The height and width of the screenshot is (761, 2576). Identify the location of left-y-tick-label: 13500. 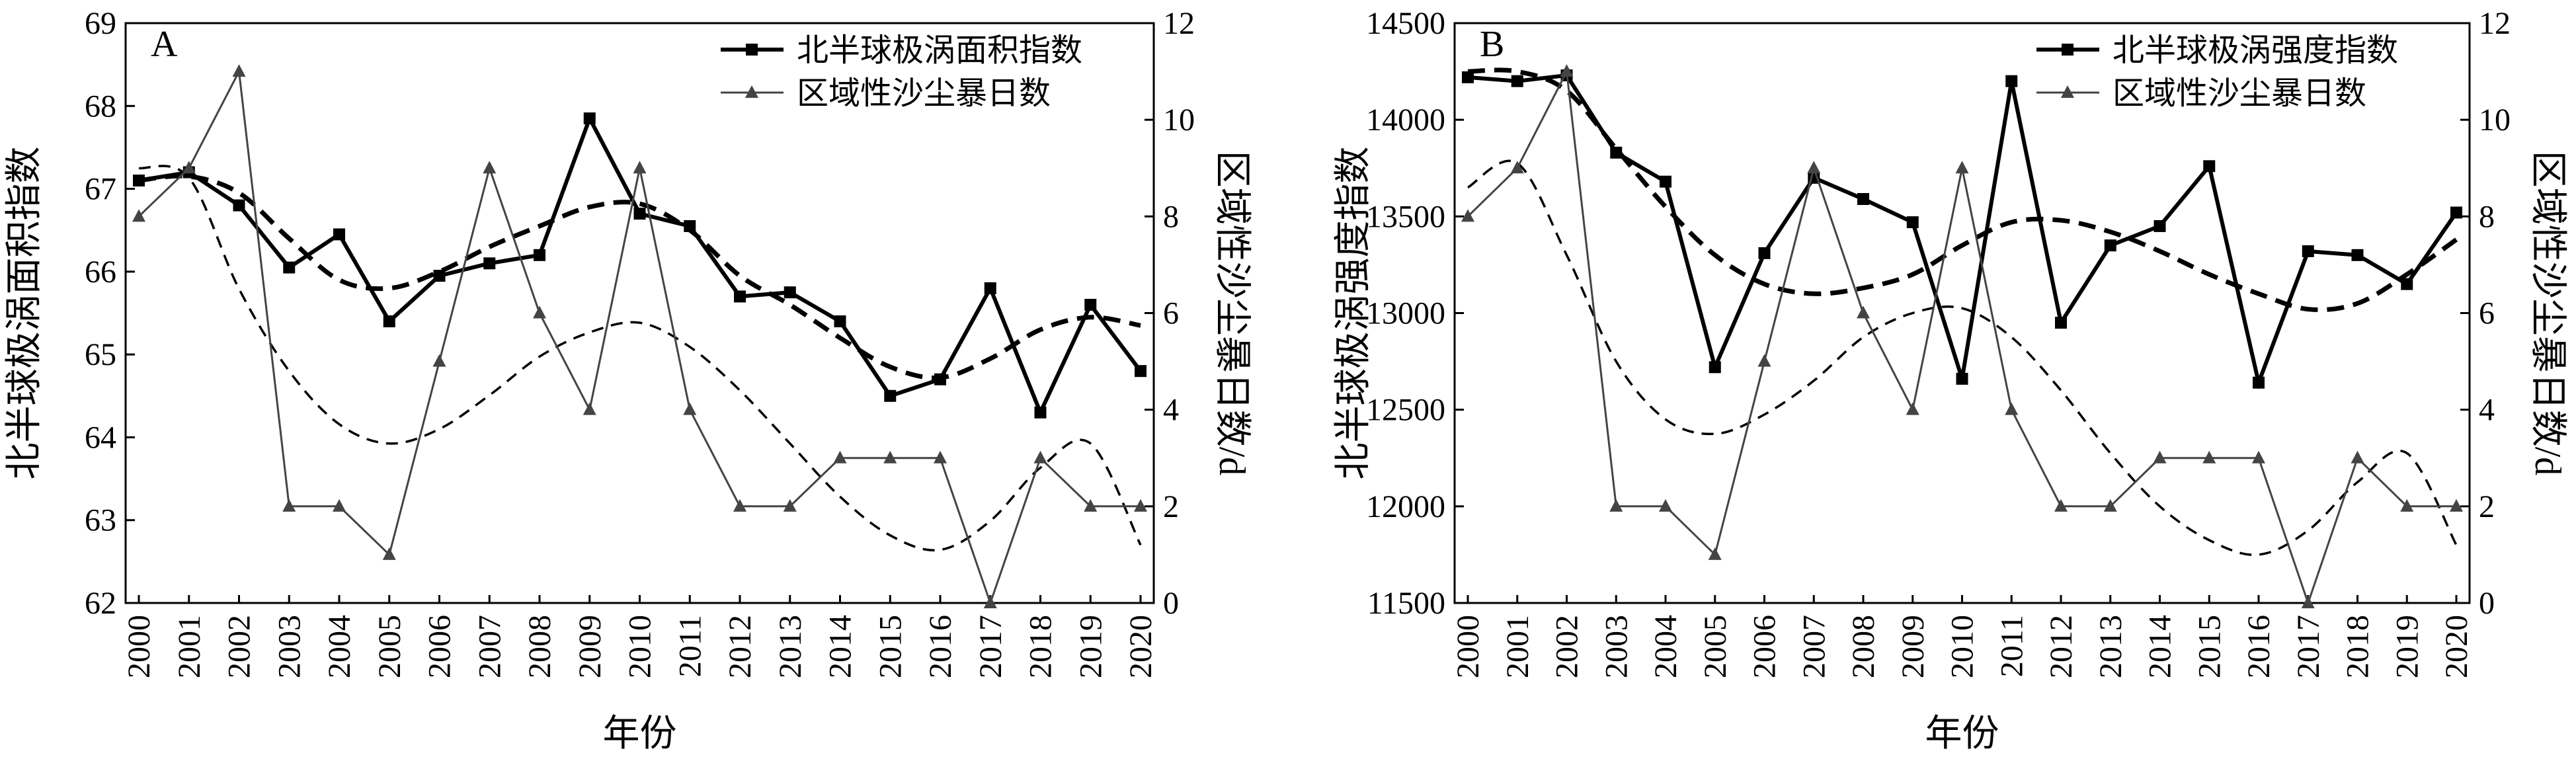
(1406, 216).